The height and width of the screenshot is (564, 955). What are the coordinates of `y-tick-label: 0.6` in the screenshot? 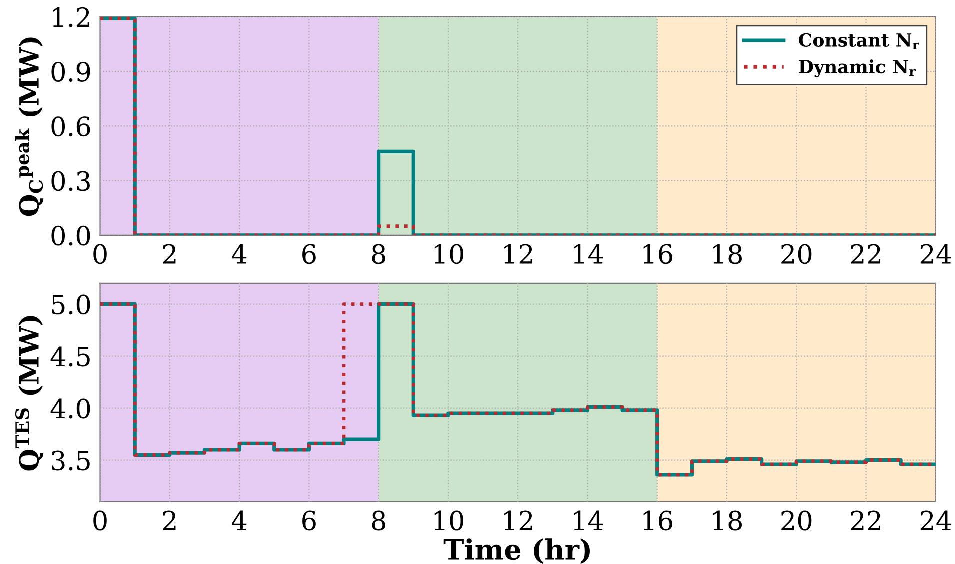 It's located at (71, 126).